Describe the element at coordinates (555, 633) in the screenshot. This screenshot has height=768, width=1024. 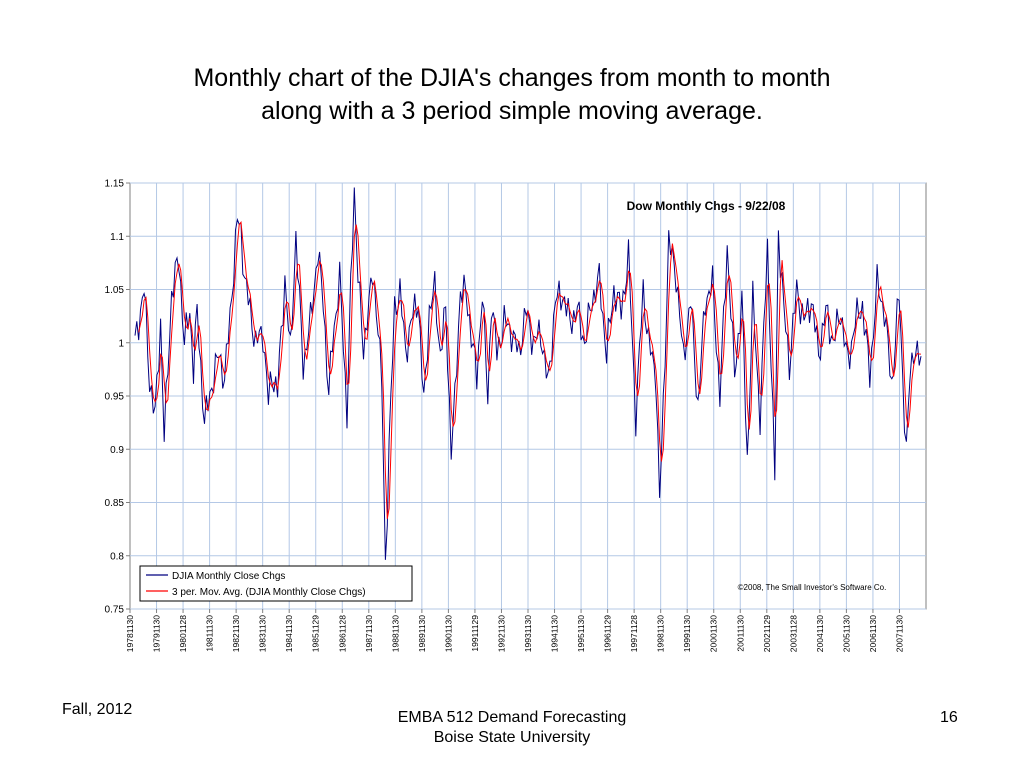
I see `x-tick-label: 19941130` at that location.